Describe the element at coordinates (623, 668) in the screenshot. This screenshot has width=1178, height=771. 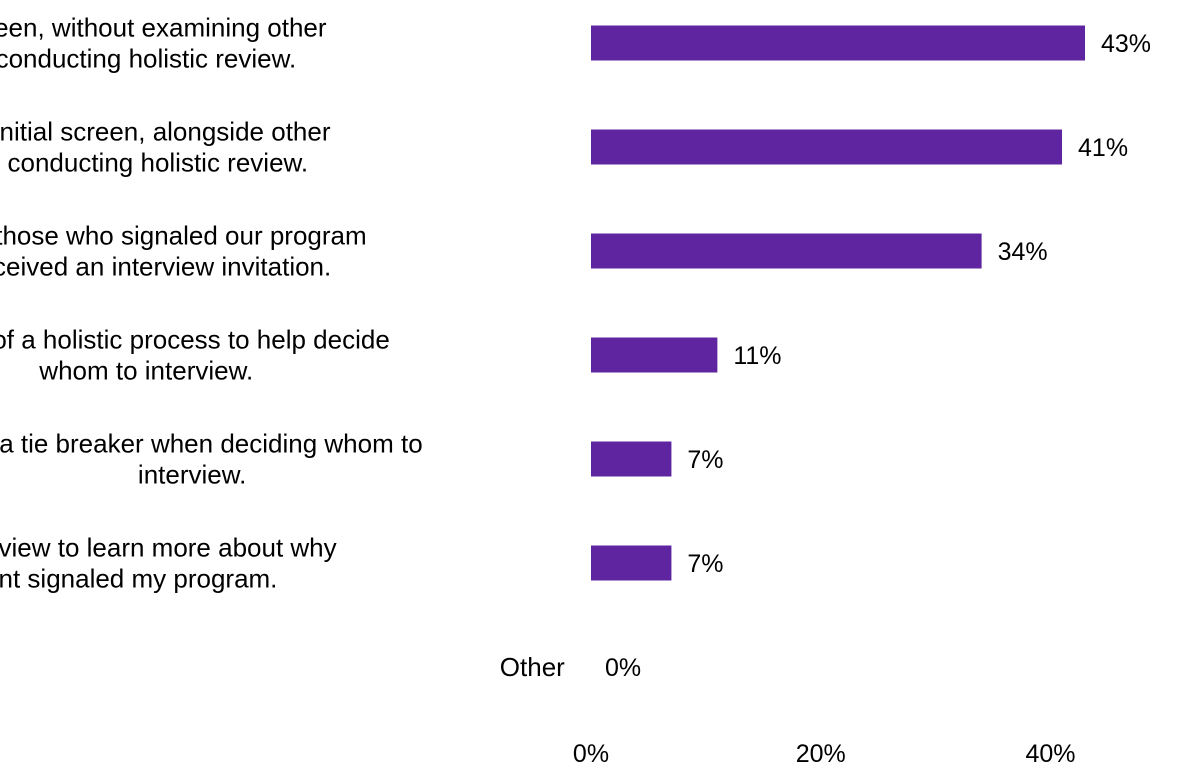
I see `value-label-7: 0%` at that location.